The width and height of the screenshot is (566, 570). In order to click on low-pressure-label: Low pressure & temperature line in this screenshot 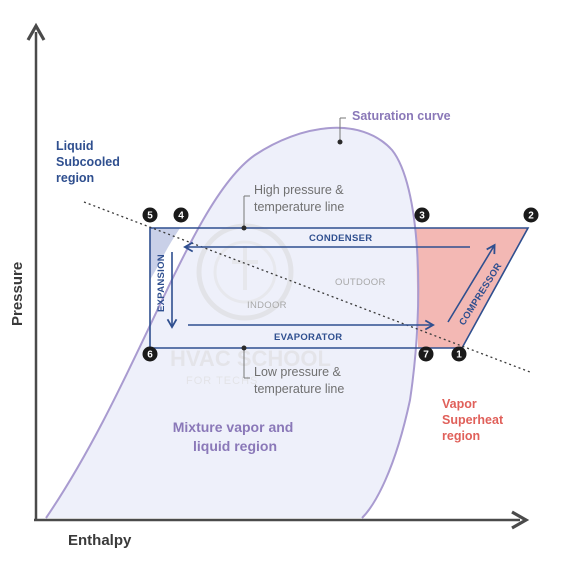, I will do `click(299, 380)`.